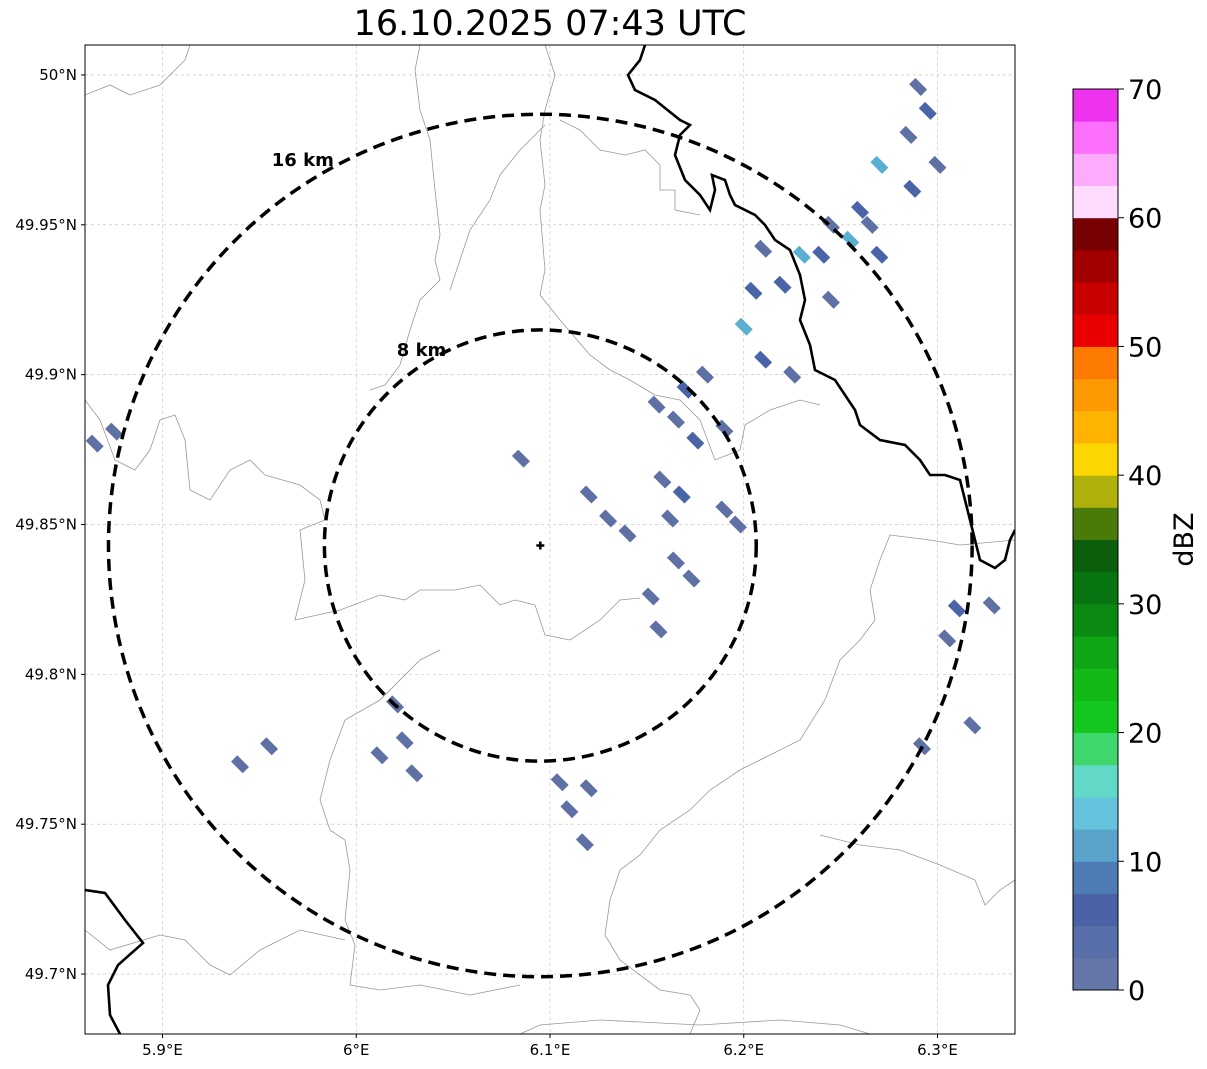 The height and width of the screenshot is (1069, 1207). Describe the element at coordinates (1136, 991) in the screenshot. I see `colorbar-tick-label: 0` at that location.